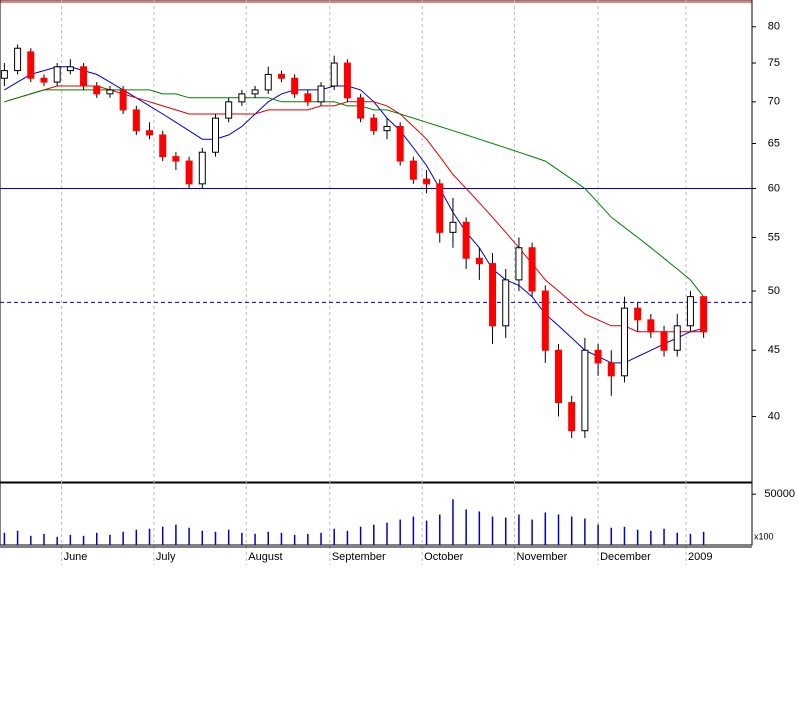 The height and width of the screenshot is (720, 798). Describe the element at coordinates (774, 416) in the screenshot. I see `y-tick-label: 40` at that location.